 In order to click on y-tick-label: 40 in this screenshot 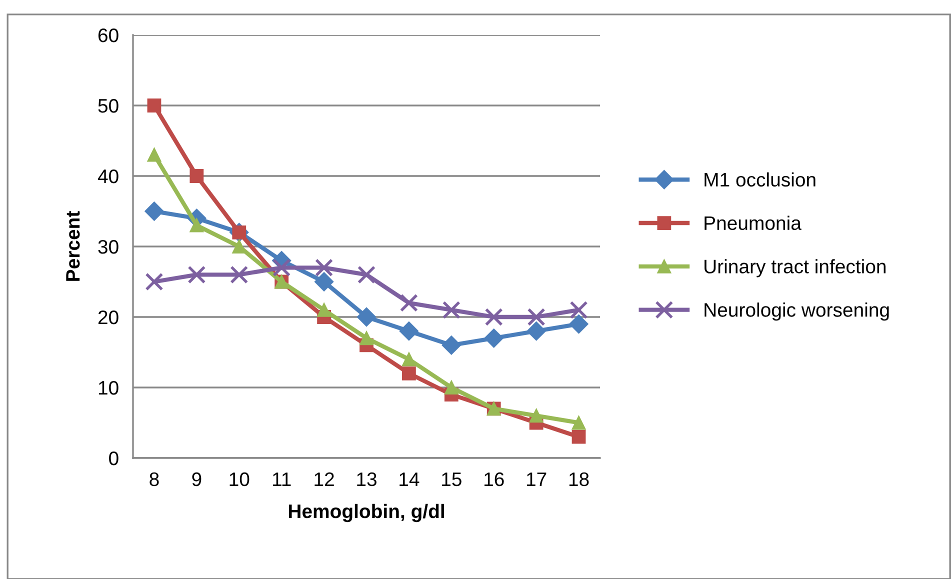, I will do `click(108, 176)`.